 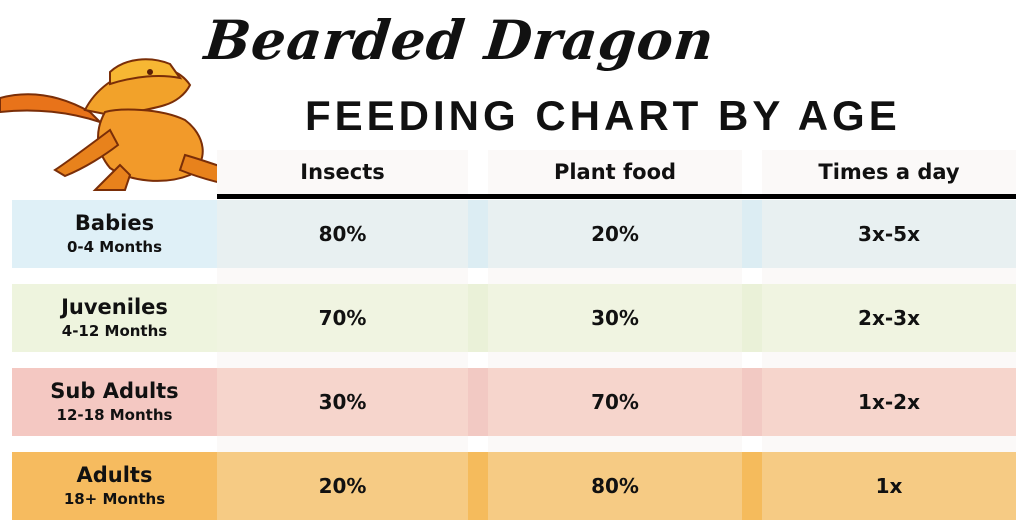 I want to click on table-cell: 2x-3x, so click(x=889, y=318).